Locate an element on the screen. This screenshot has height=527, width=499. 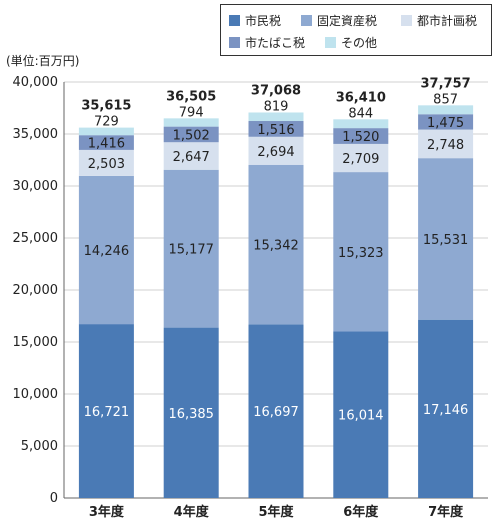
data-label-2-3: 2,709 is located at coordinates (360, 159).